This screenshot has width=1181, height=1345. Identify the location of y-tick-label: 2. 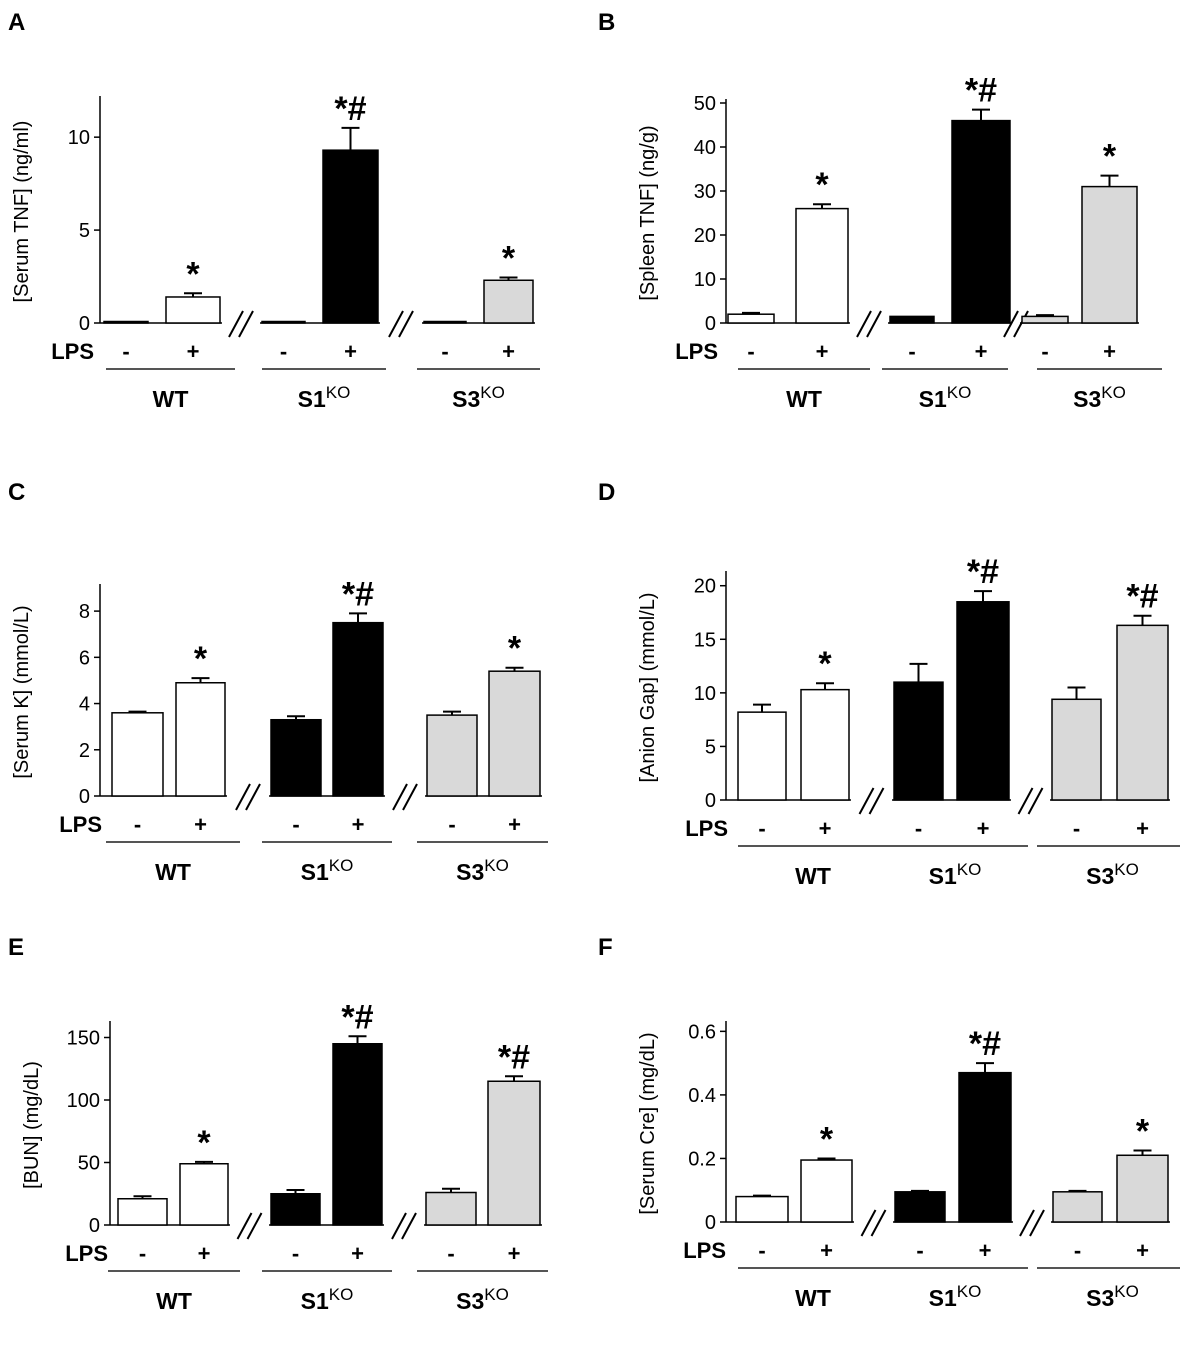
(84, 751).